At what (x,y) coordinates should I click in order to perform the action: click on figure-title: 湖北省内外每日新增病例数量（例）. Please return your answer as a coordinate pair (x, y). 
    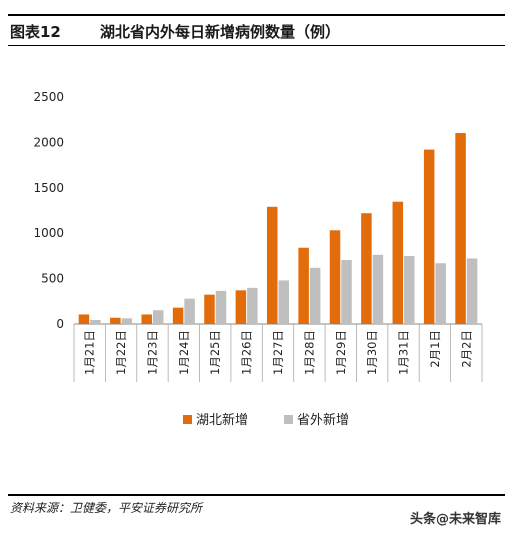
    Looking at the image, I should click on (220, 32).